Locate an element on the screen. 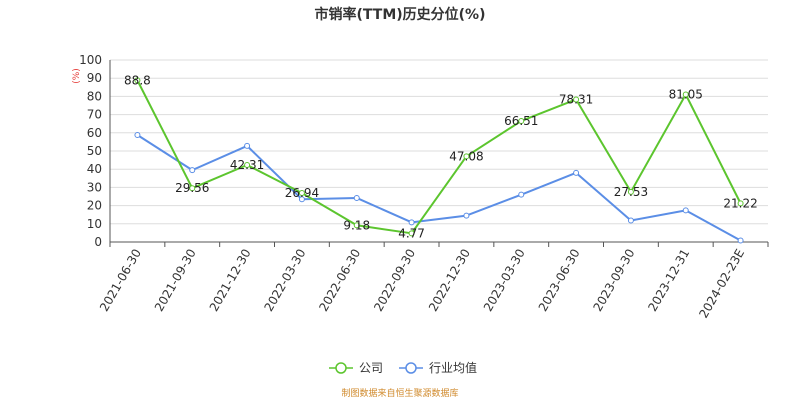  data-label: 42.31 is located at coordinates (247, 165).